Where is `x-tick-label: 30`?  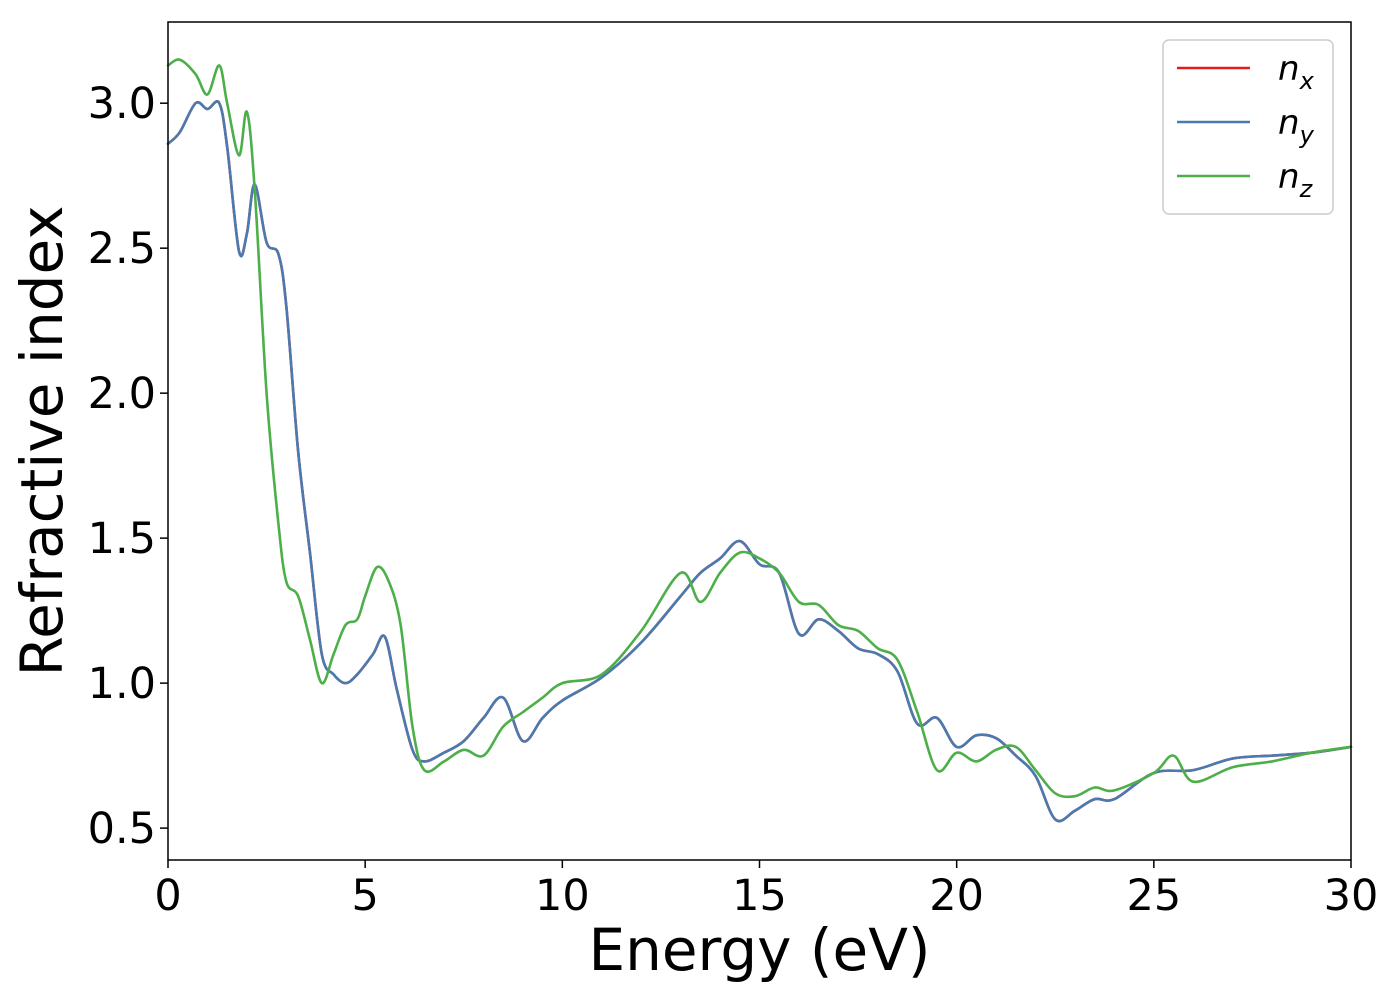
x-tick-label: 30 is located at coordinates (1351, 896).